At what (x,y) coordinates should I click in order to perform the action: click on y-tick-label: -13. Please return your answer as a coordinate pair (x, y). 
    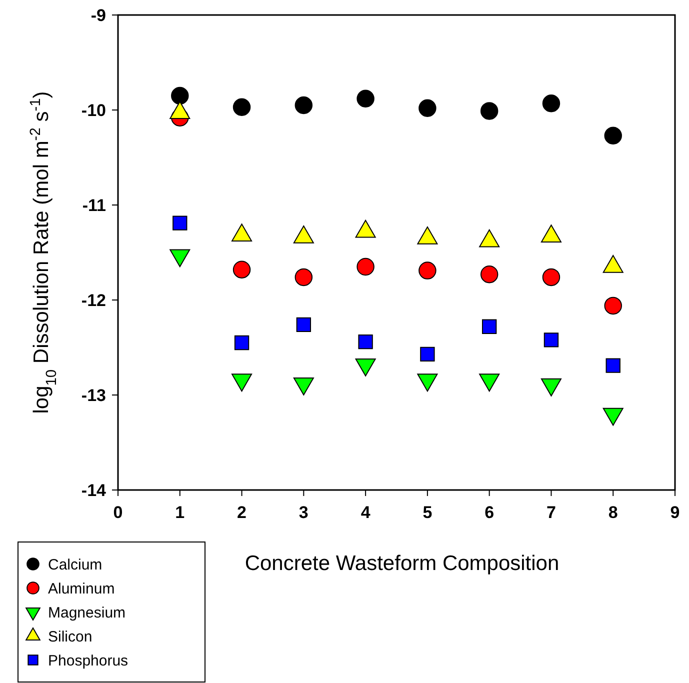
    Looking at the image, I should click on (93, 395).